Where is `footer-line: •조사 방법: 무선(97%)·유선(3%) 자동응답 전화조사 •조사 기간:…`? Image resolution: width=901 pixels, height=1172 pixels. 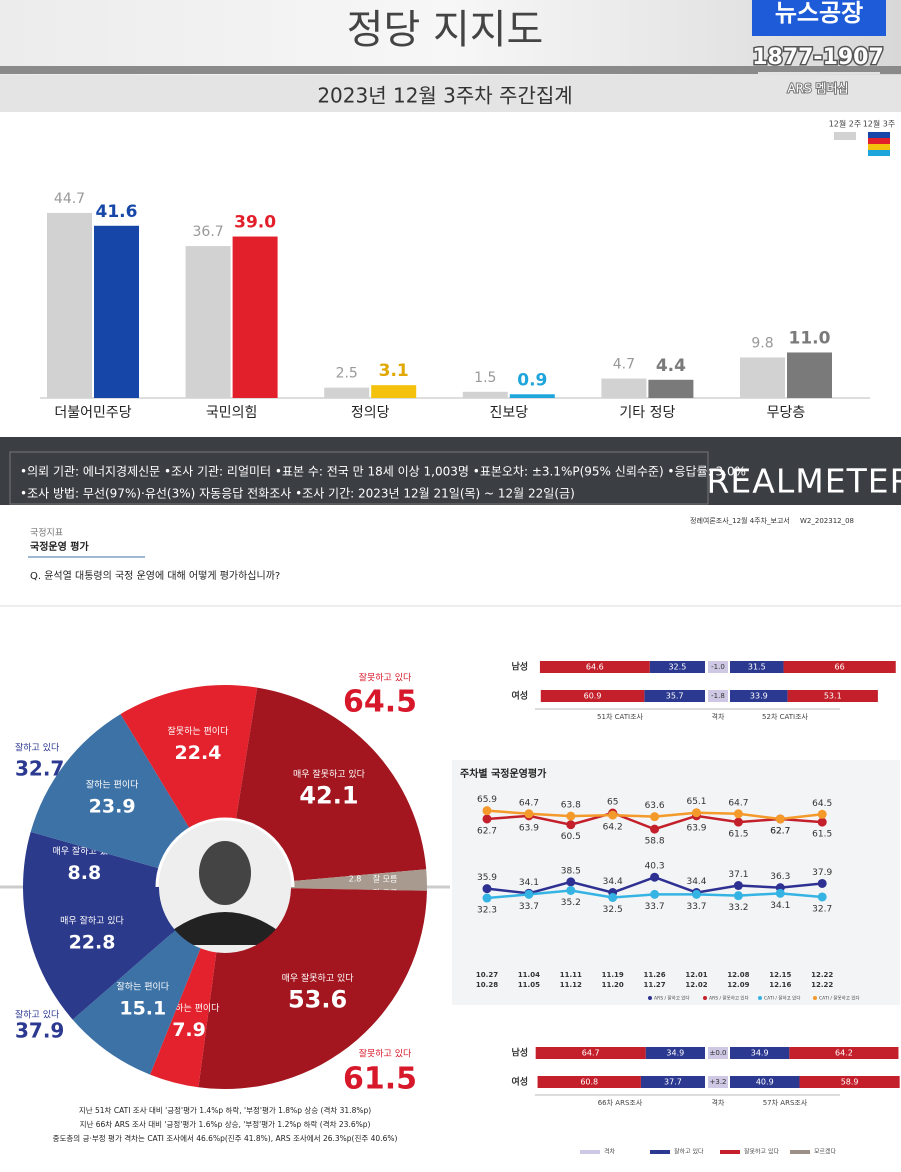 footer-line: •조사 방법: 무선(97%)·유선(3%) 자동응답 전화조사 •조사 기간:… is located at coordinates (297, 494).